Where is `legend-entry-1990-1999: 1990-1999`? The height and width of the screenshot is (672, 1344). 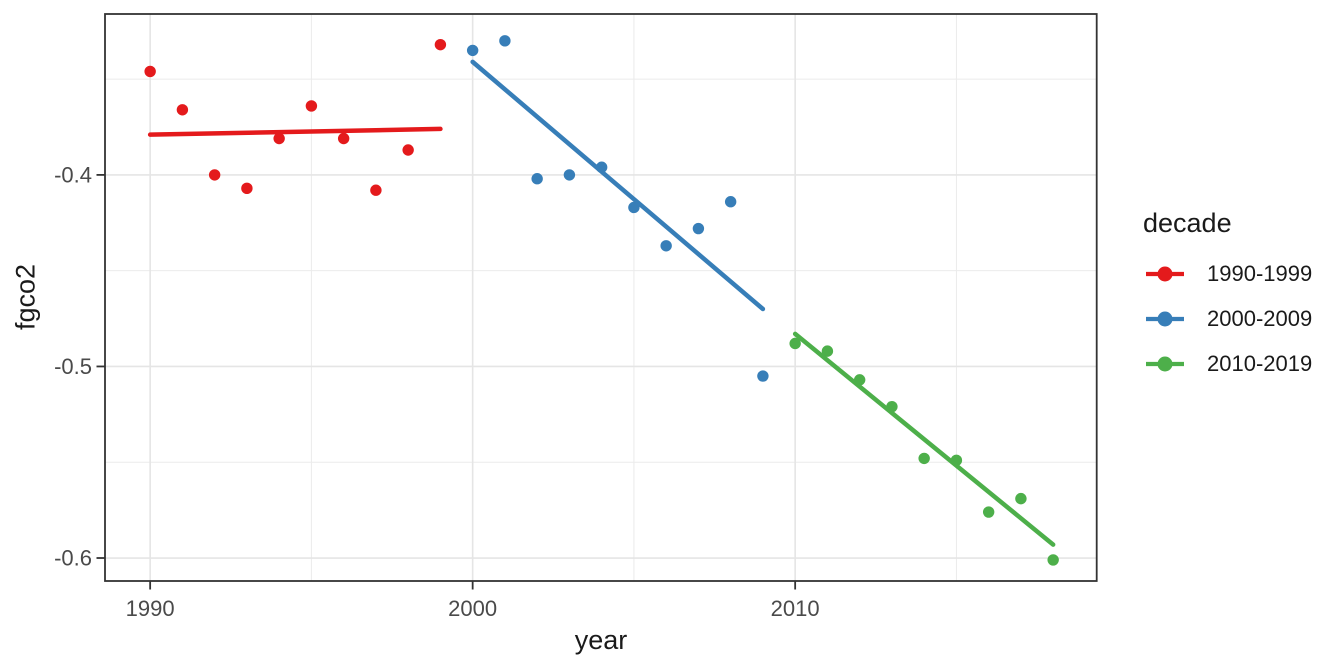
legend-entry-1990-1999: 1990-1999 is located at coordinates (1227, 273).